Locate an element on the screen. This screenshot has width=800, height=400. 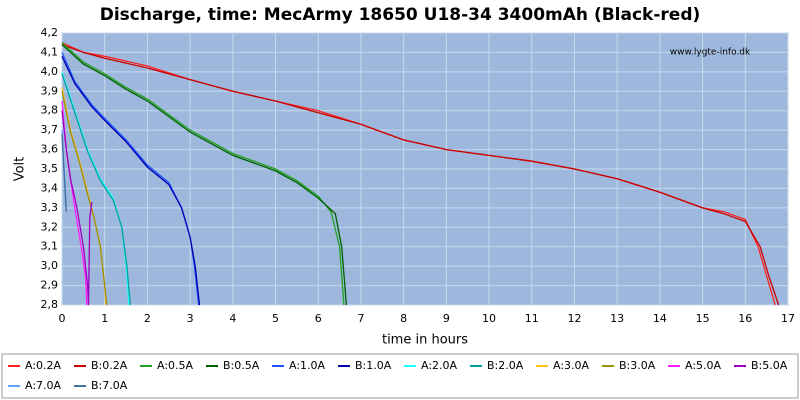
x-tick-label: 13 is located at coordinates (617, 318).